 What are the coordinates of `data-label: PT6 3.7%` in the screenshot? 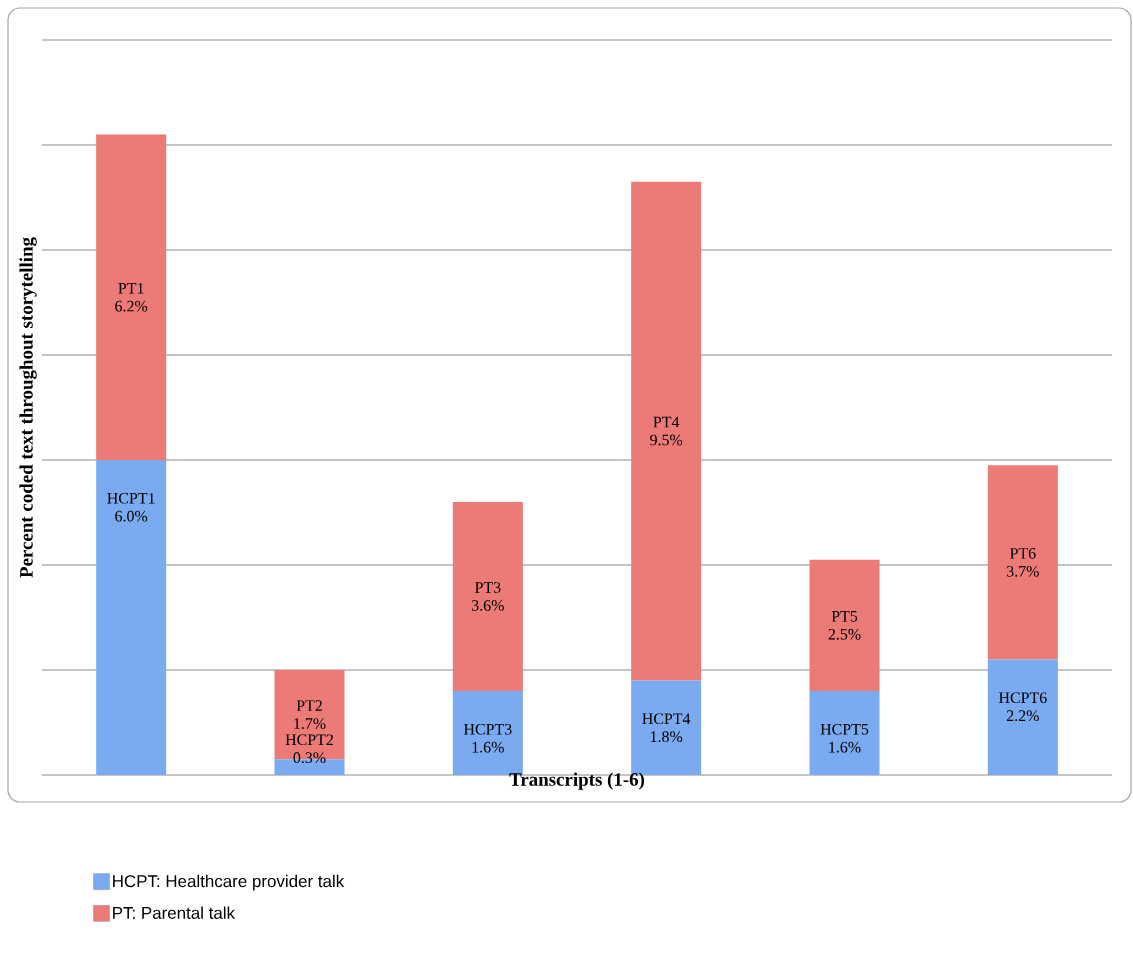 It's located at (1023, 562).